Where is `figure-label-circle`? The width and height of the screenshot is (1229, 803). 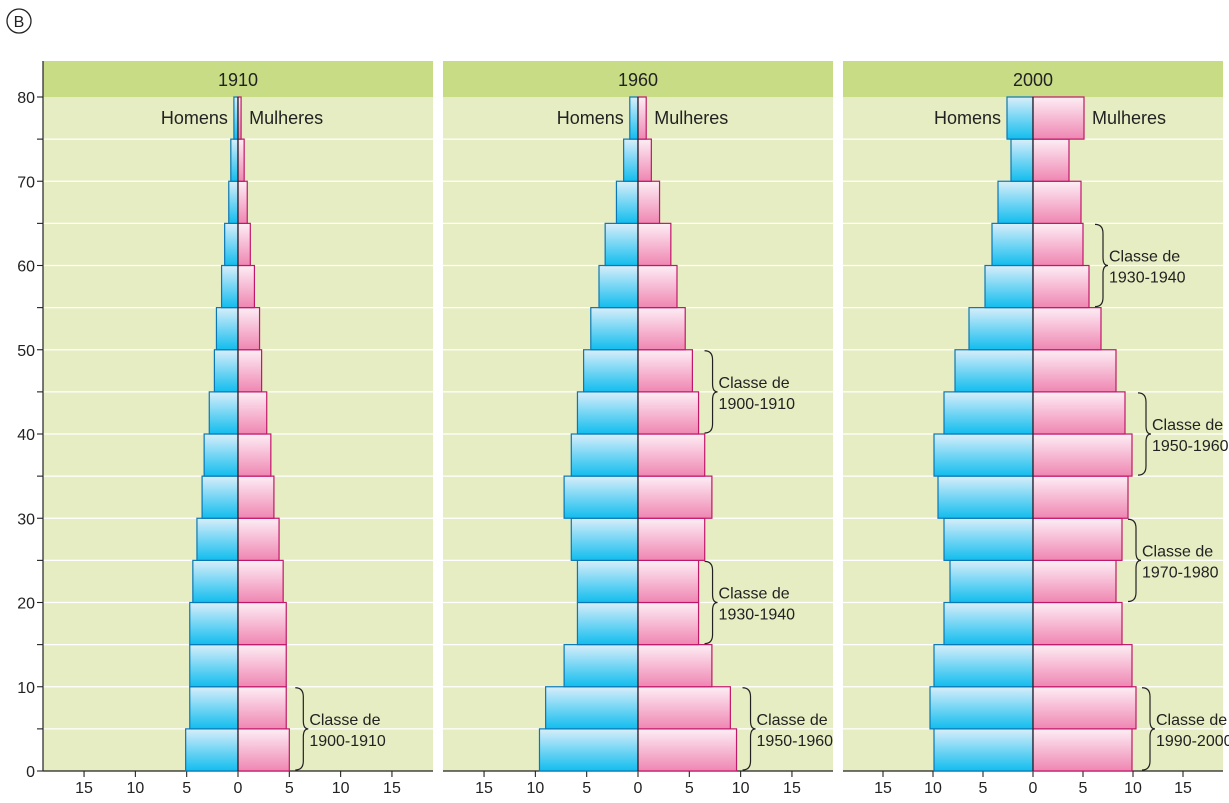
figure-label-circle is located at coordinates (19, 21).